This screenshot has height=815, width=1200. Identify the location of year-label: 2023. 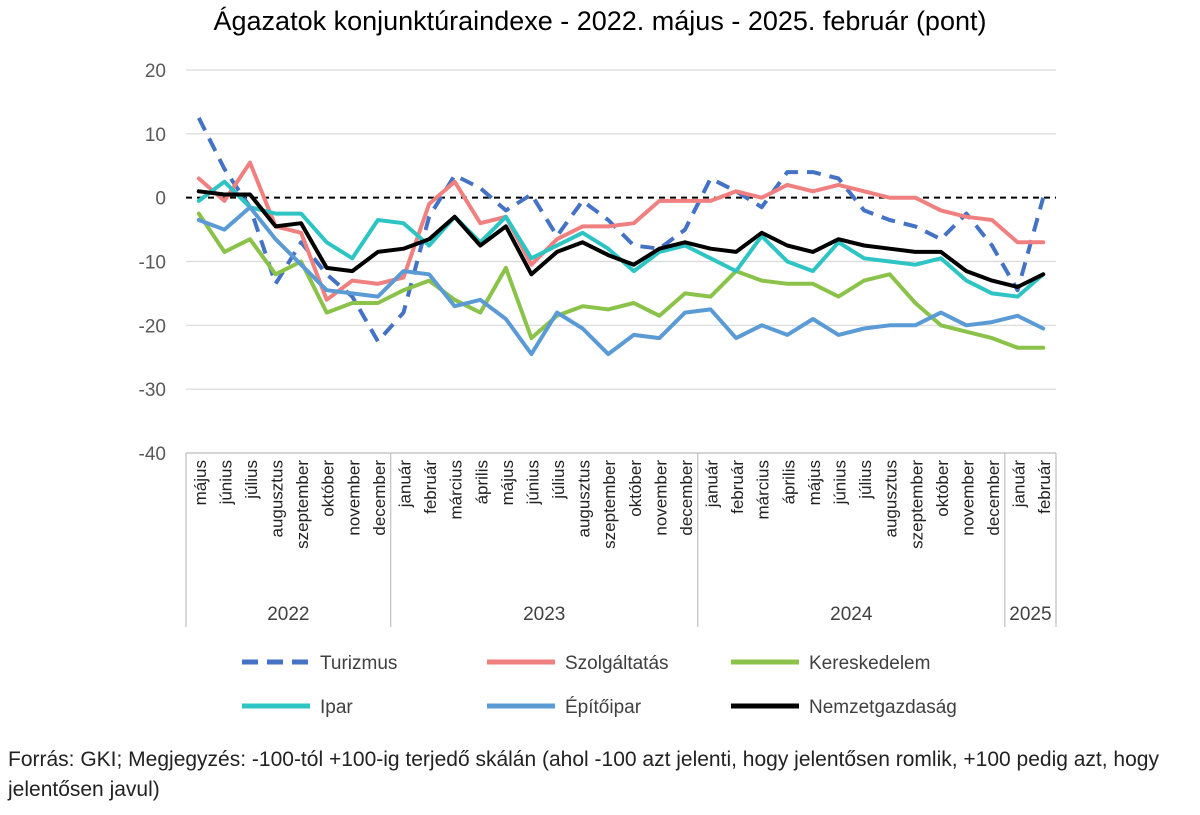
(544, 614).